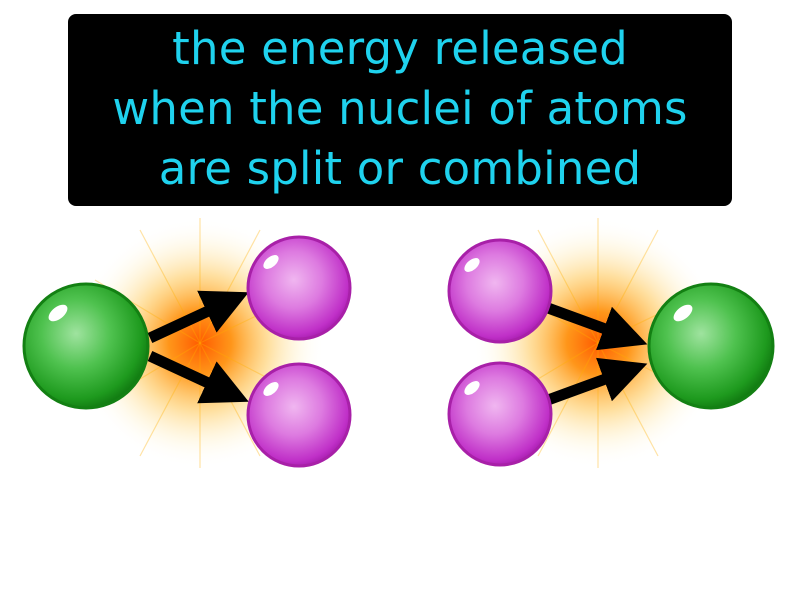 This screenshot has height=600, width=800. What do you see at coordinates (500, 414) in the screenshot?
I see `small-atom-right-bottom` at bounding box center [500, 414].